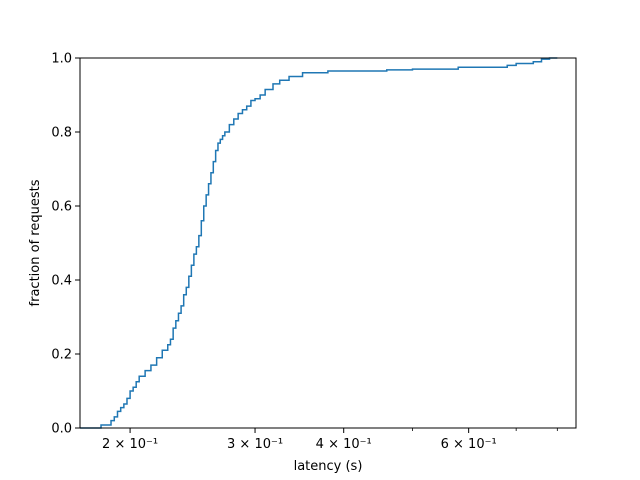 The image size is (640, 480). I want to click on y-tick-label: 1.0, so click(61, 59).